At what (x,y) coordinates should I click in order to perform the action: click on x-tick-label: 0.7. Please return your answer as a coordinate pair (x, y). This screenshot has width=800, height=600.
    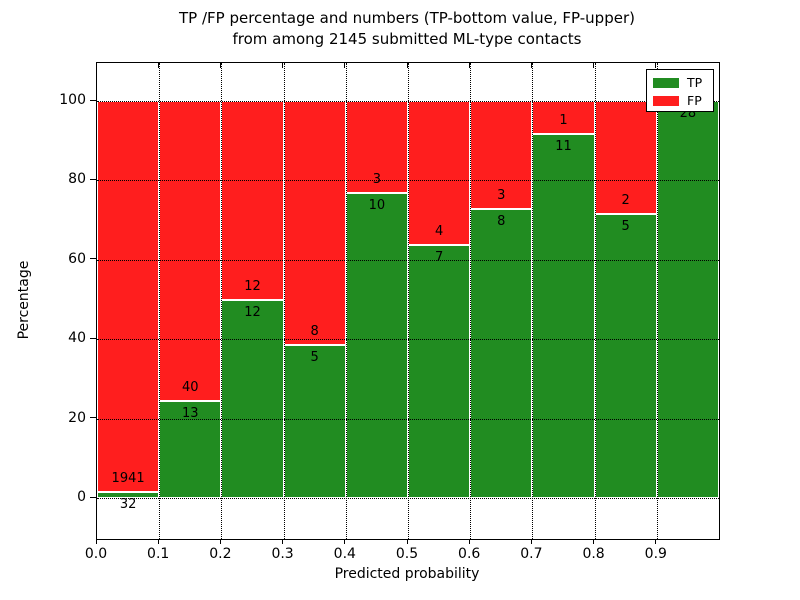
    Looking at the image, I should click on (531, 554).